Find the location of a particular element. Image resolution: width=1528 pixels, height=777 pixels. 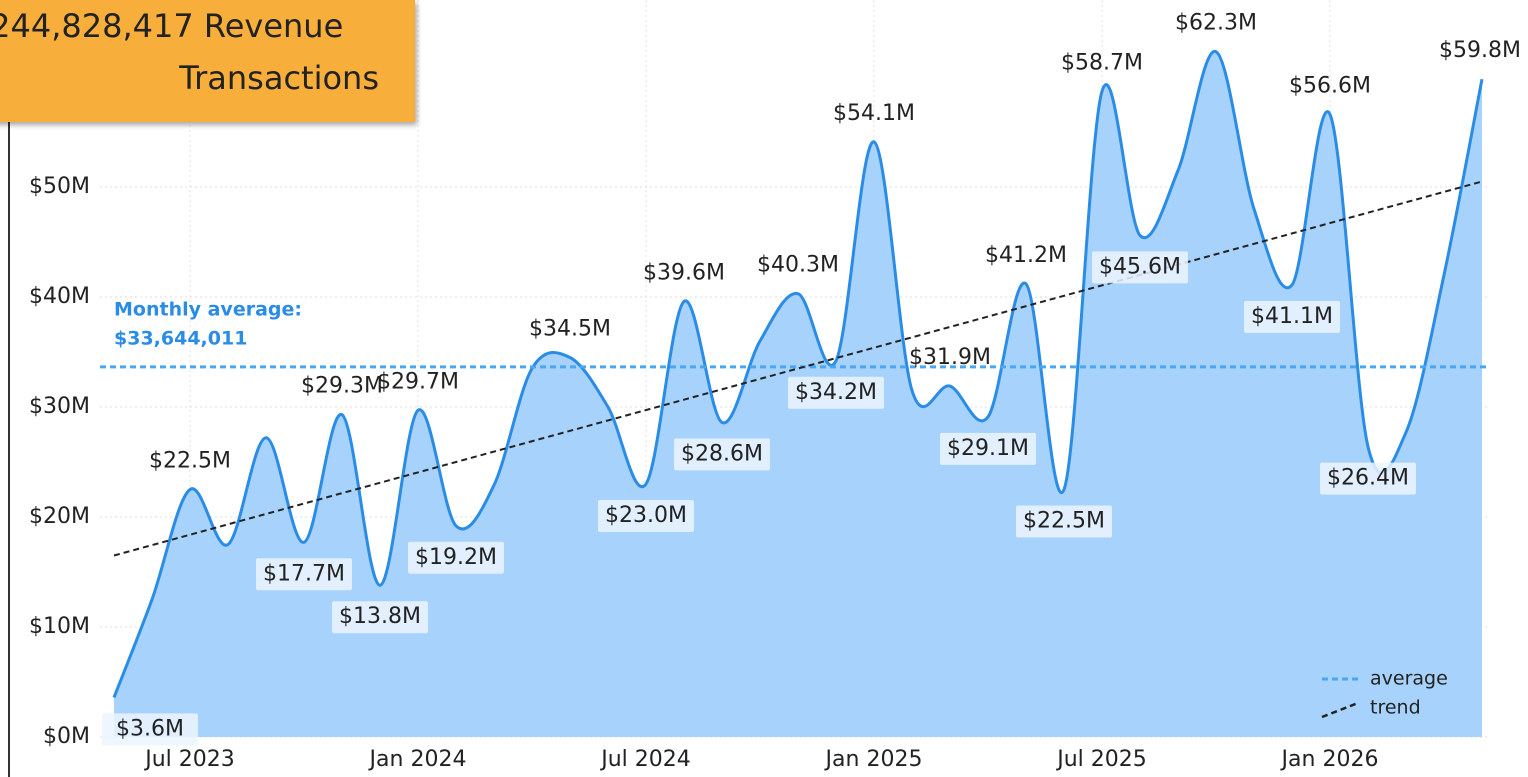

value-label-group: $34.5M is located at coordinates (570, 329).